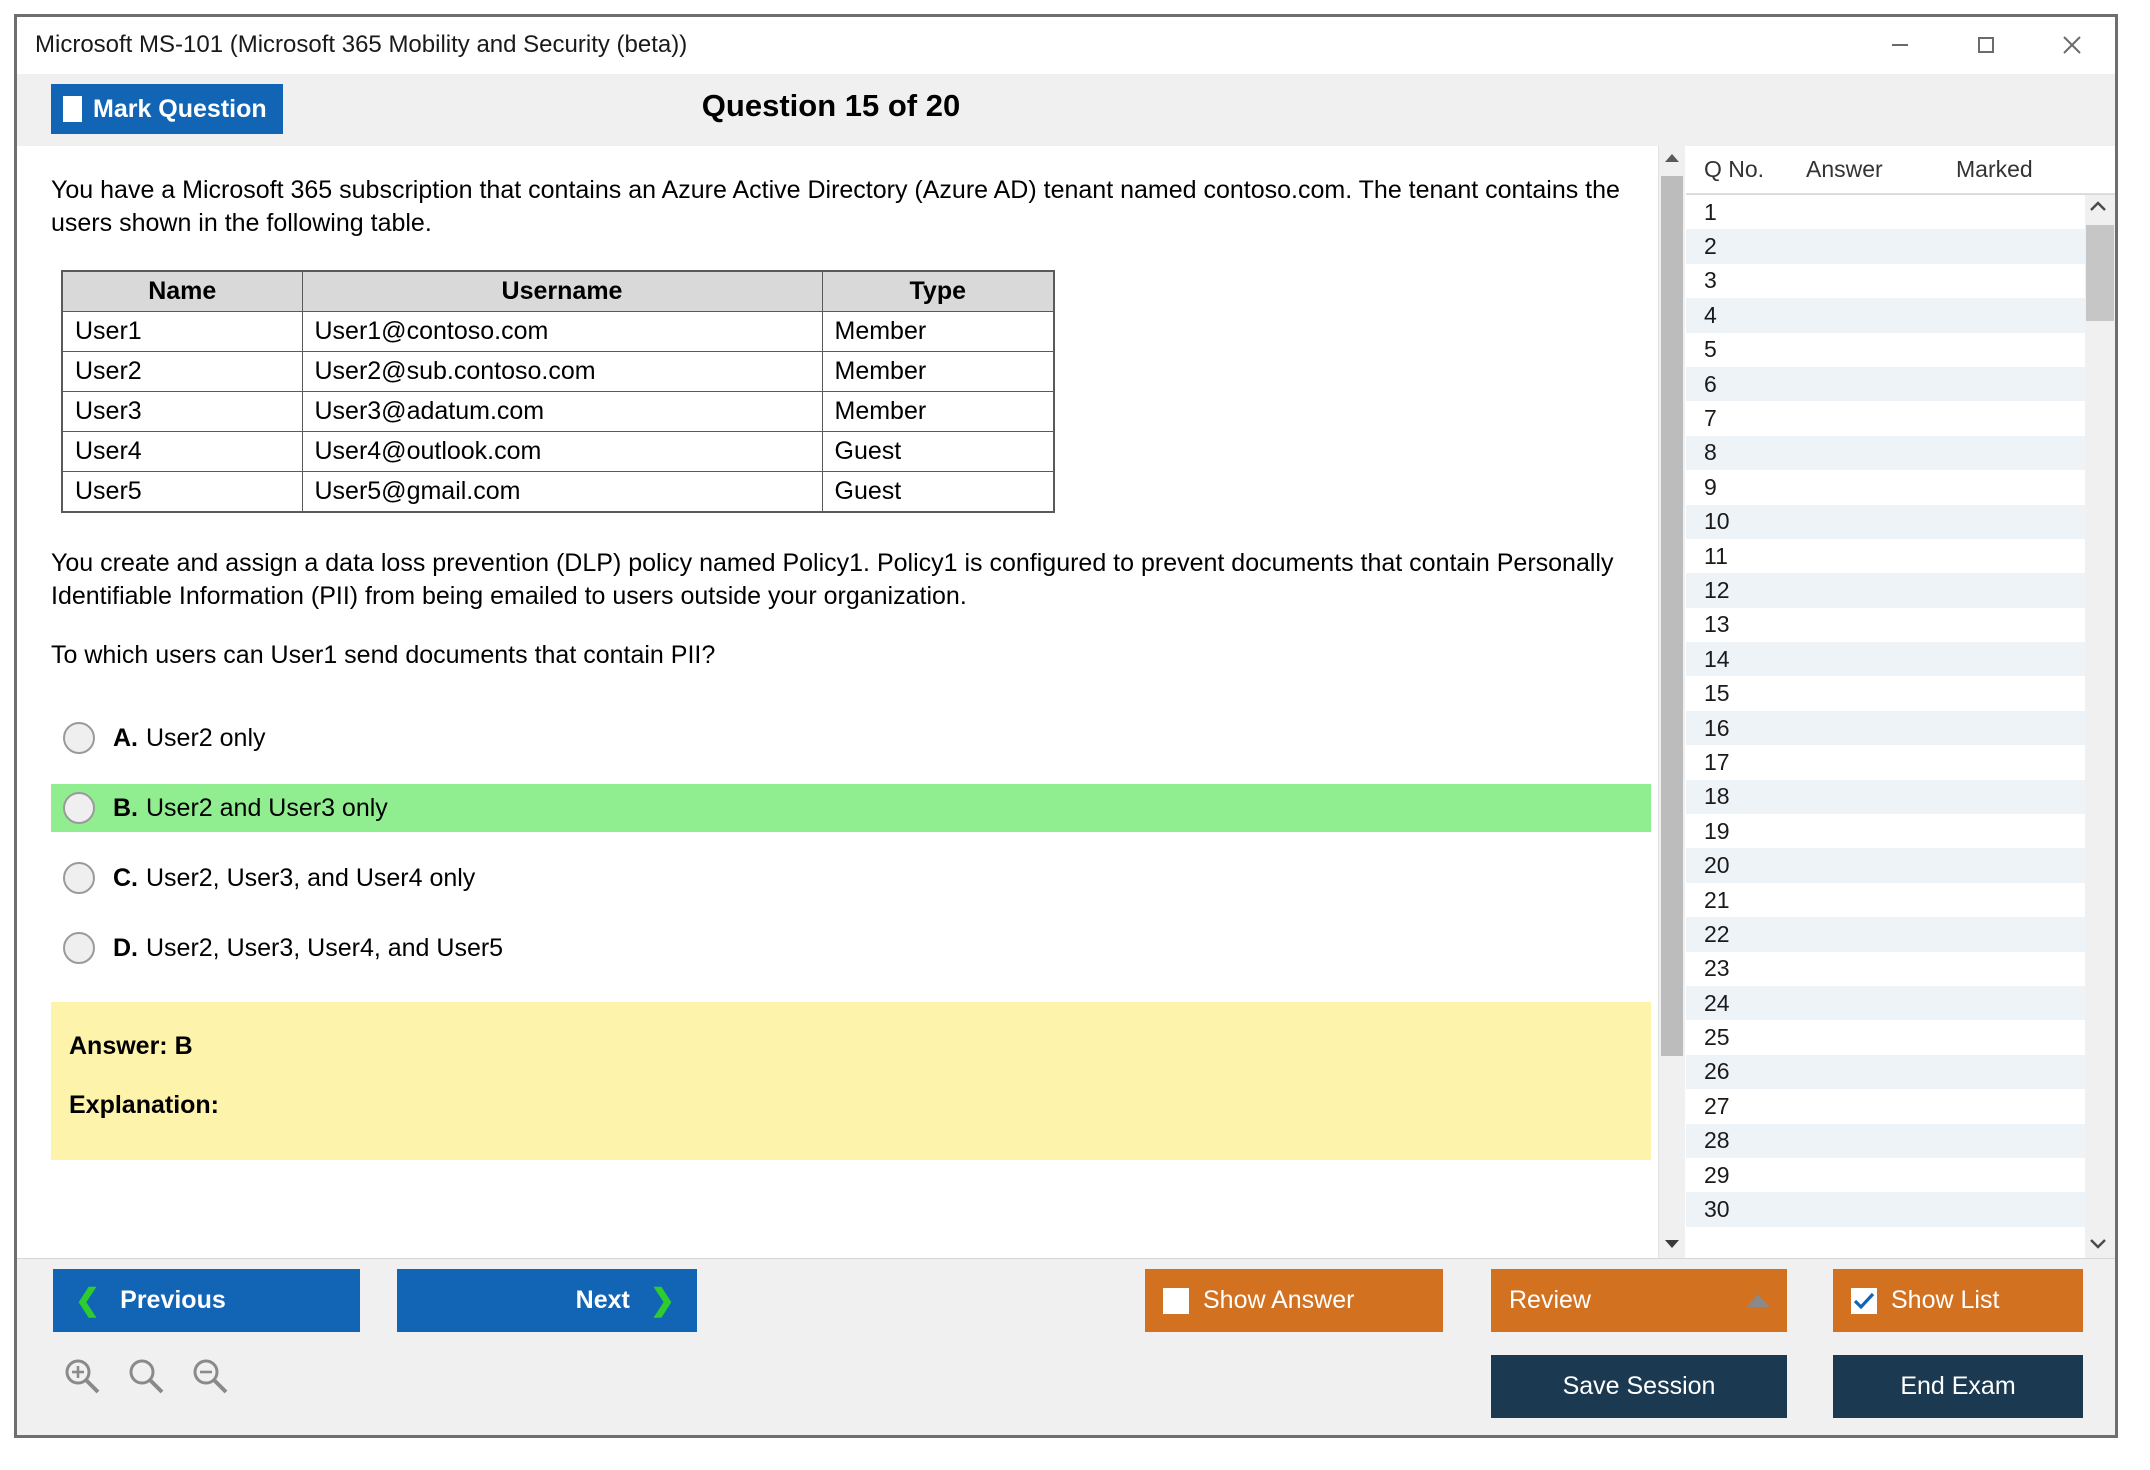 This screenshot has height=1470, width=2150. Describe the element at coordinates (79, 948) in the screenshot. I see `radio-icon-d` at that location.